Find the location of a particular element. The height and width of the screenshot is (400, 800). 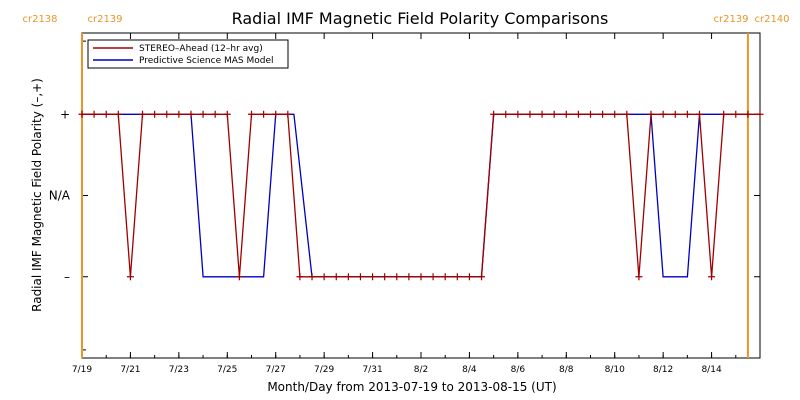

x-tick-label: 7/27 is located at coordinates (276, 370).